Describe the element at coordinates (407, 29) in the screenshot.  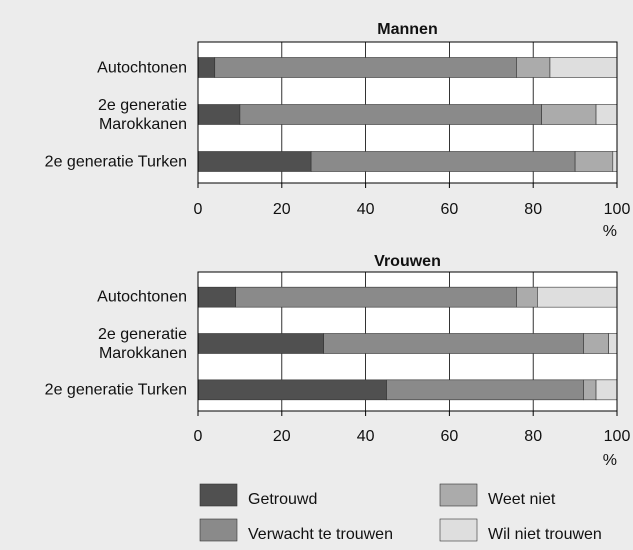
I see `chart-title: Mannen` at that location.